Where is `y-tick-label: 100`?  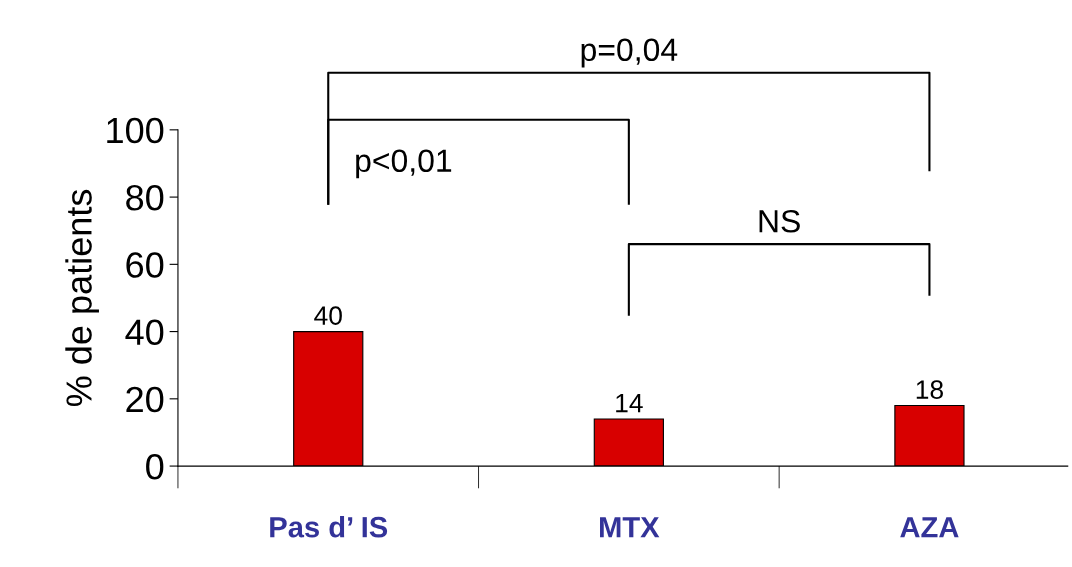
y-tick-label: 100 is located at coordinates (135, 130).